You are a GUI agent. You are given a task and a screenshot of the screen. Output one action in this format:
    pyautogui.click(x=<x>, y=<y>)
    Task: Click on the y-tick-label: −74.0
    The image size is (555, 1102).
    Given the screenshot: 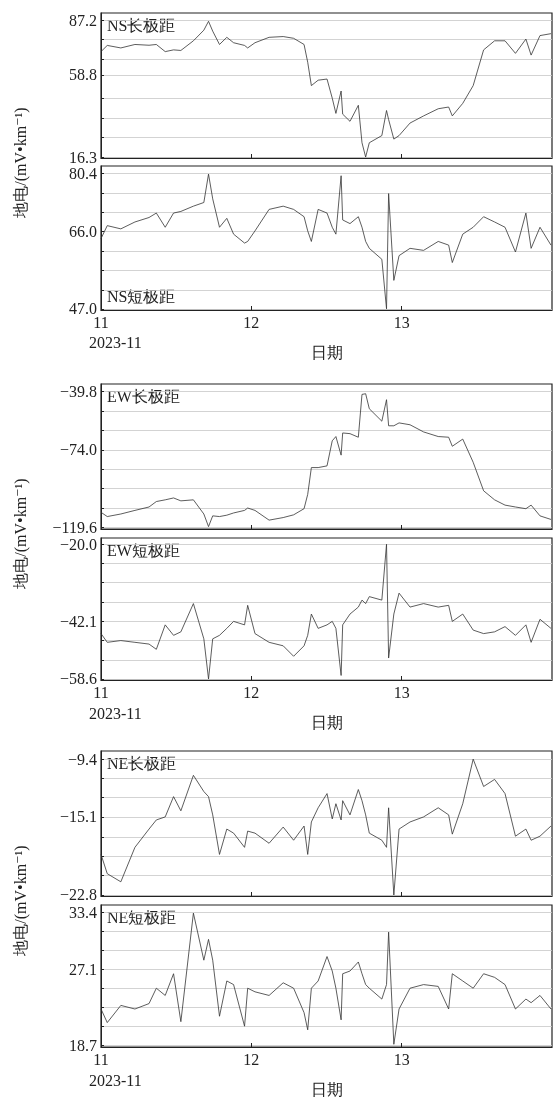 What is the action you would take?
    pyautogui.click(x=78, y=450)
    